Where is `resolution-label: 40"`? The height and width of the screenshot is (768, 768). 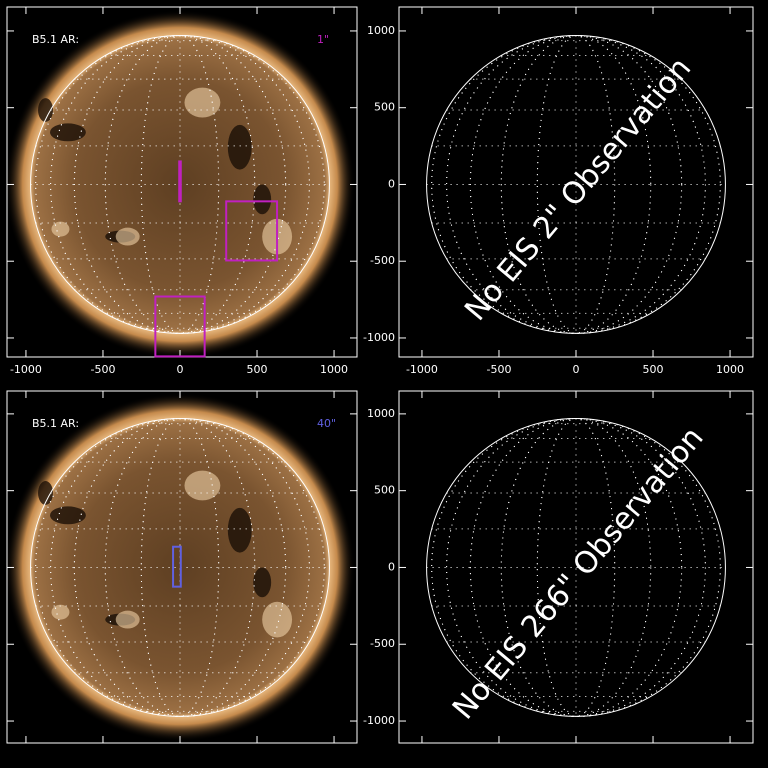 resolution-label: 40" is located at coordinates (326, 423).